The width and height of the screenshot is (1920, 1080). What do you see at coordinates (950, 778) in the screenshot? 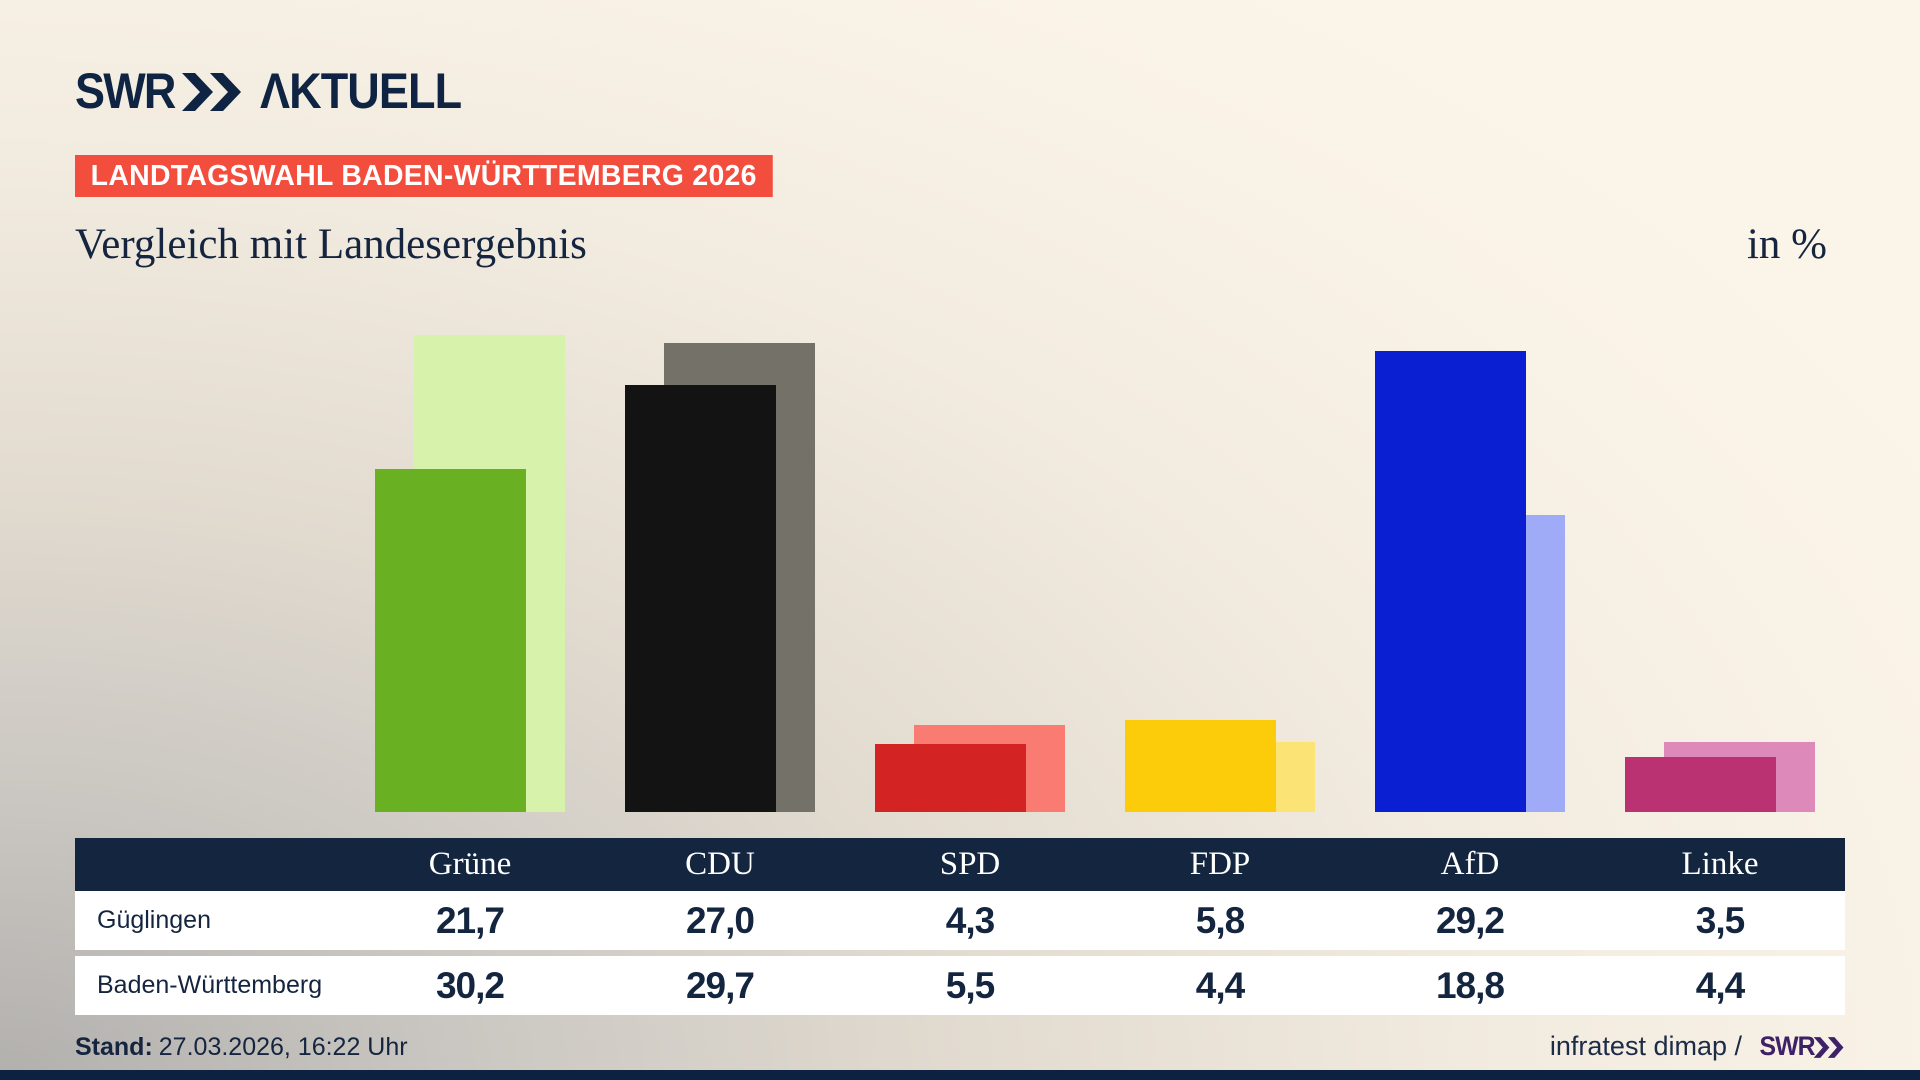
I see `bar-spd-gueglingen` at bounding box center [950, 778].